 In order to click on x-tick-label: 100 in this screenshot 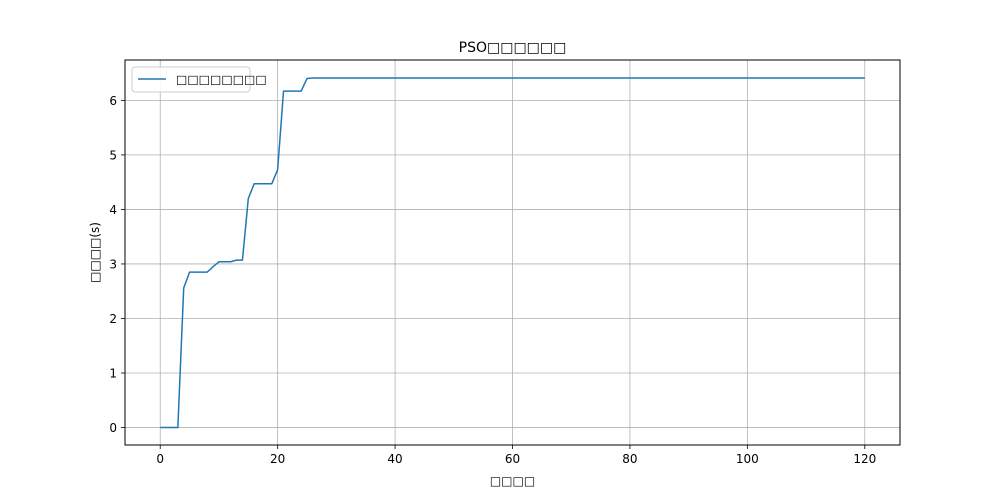, I will do `click(747, 459)`.